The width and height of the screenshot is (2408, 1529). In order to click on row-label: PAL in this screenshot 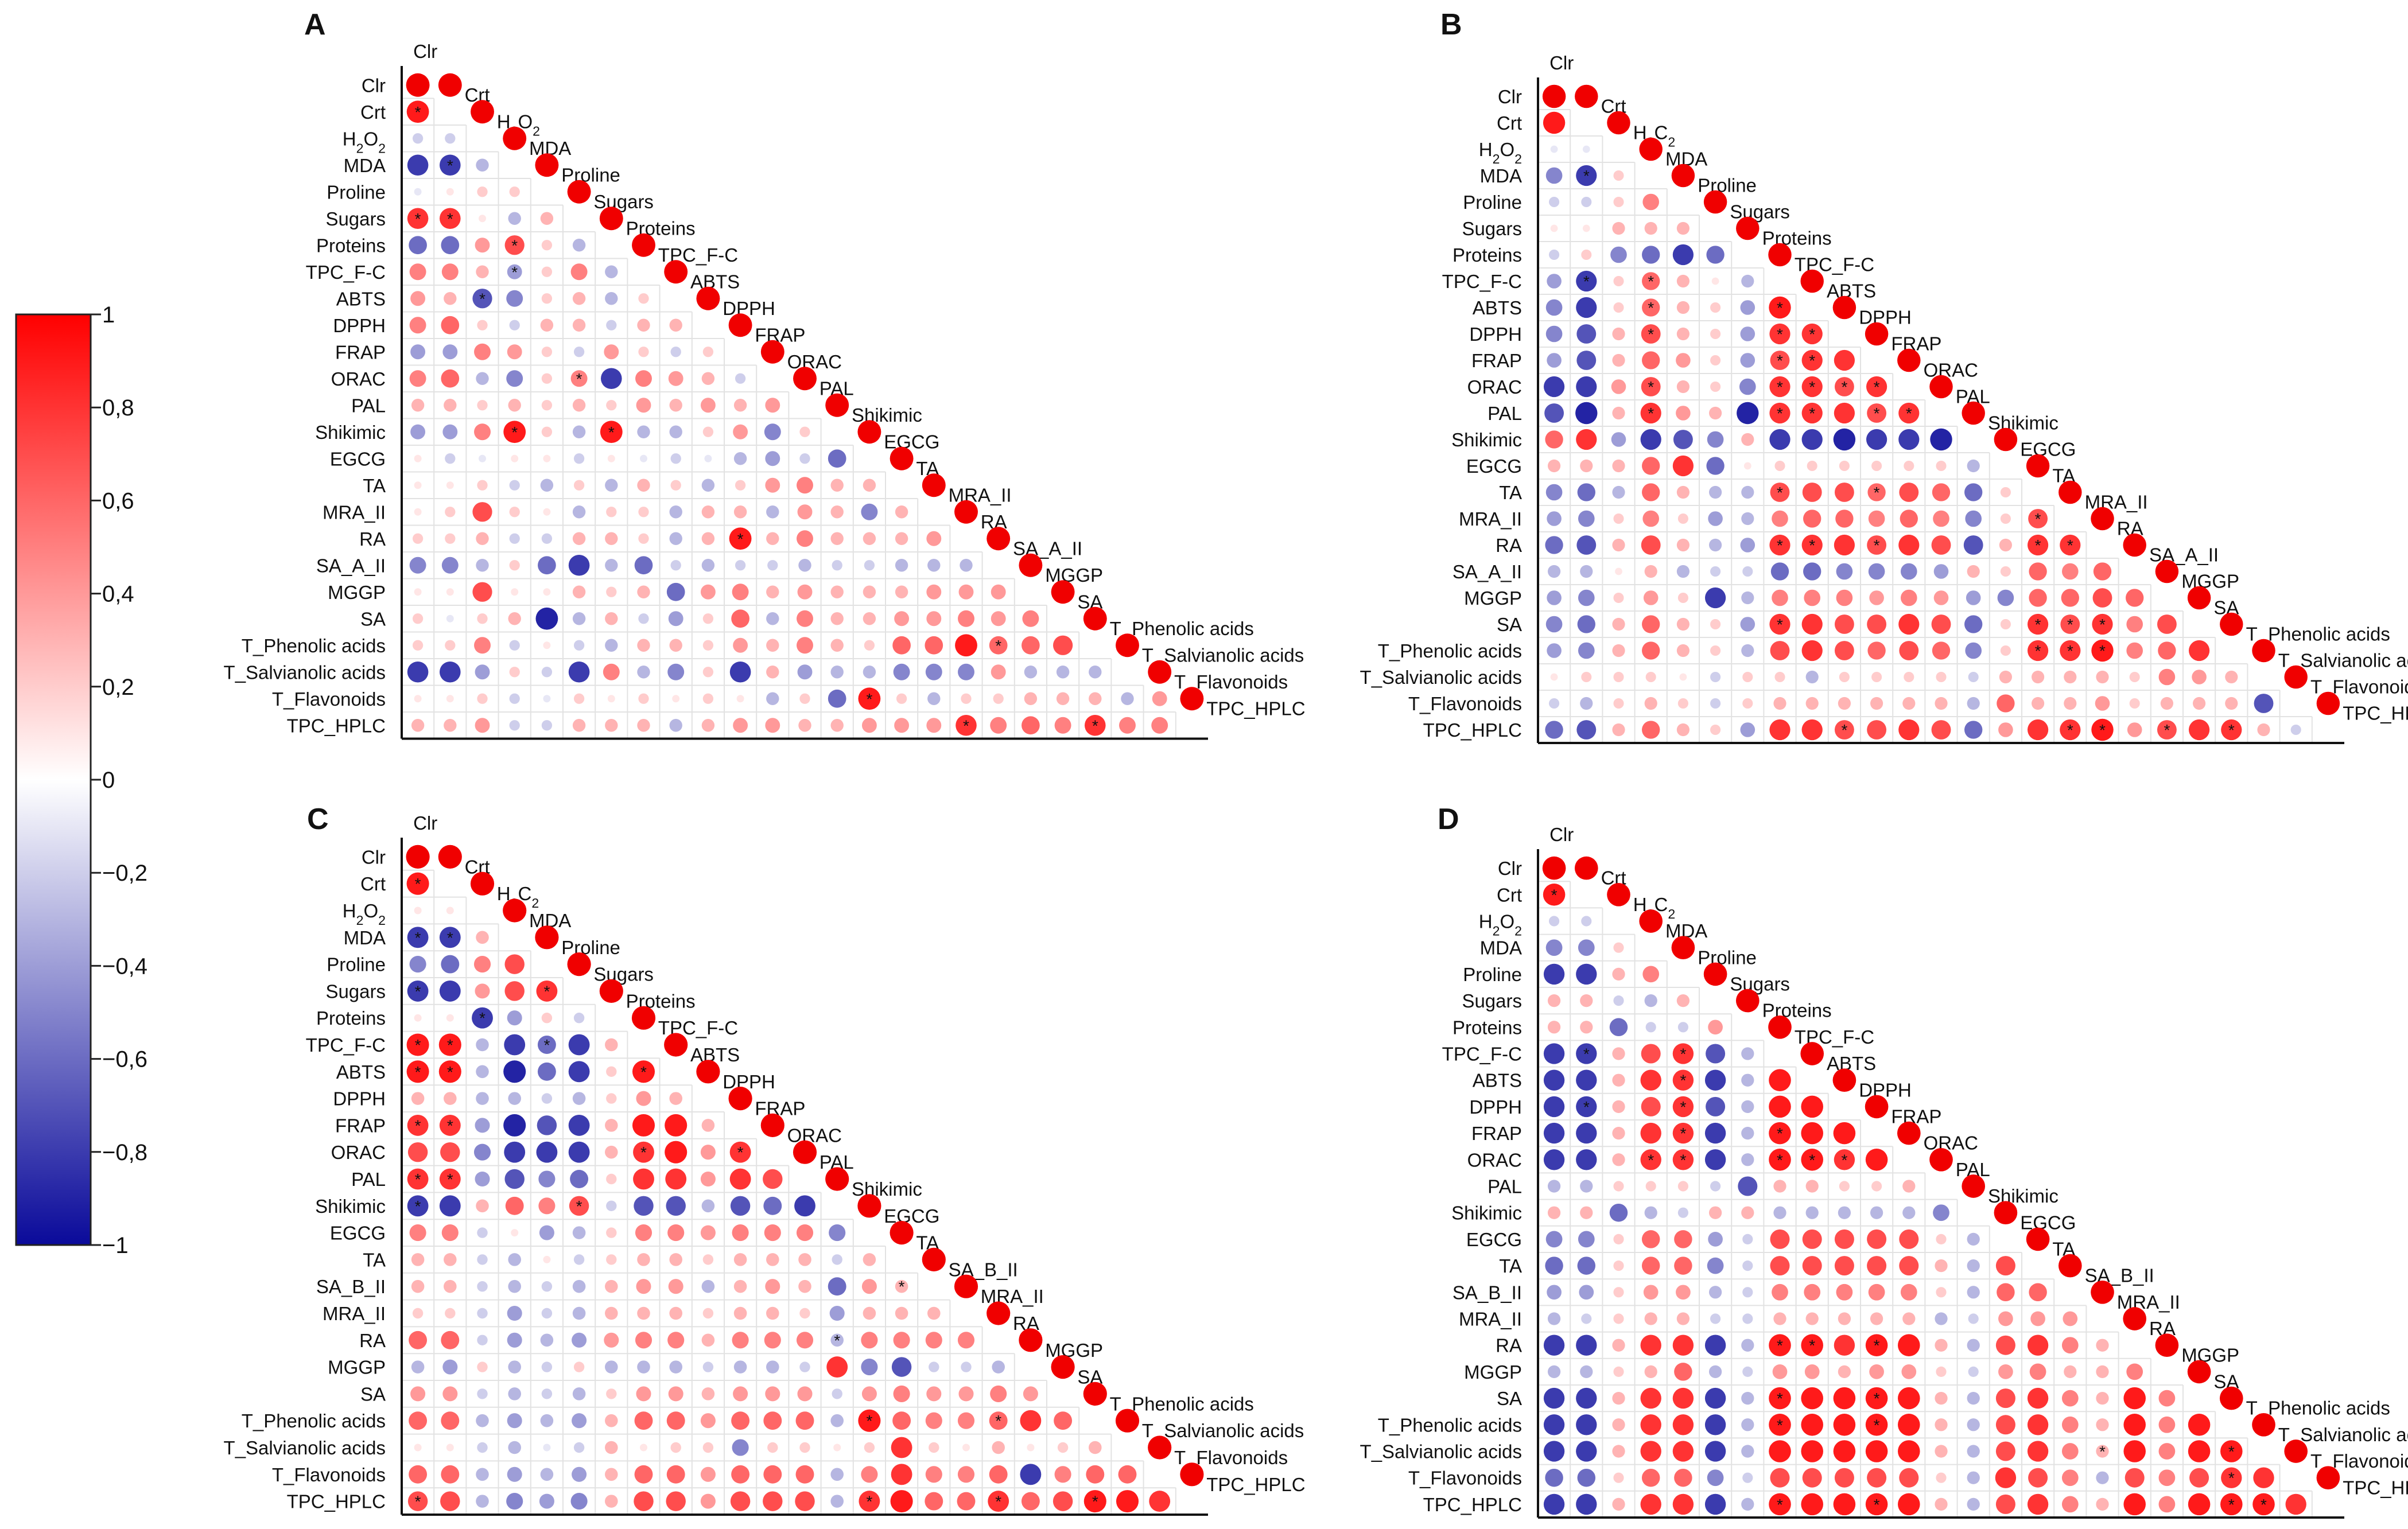, I will do `click(368, 1179)`.